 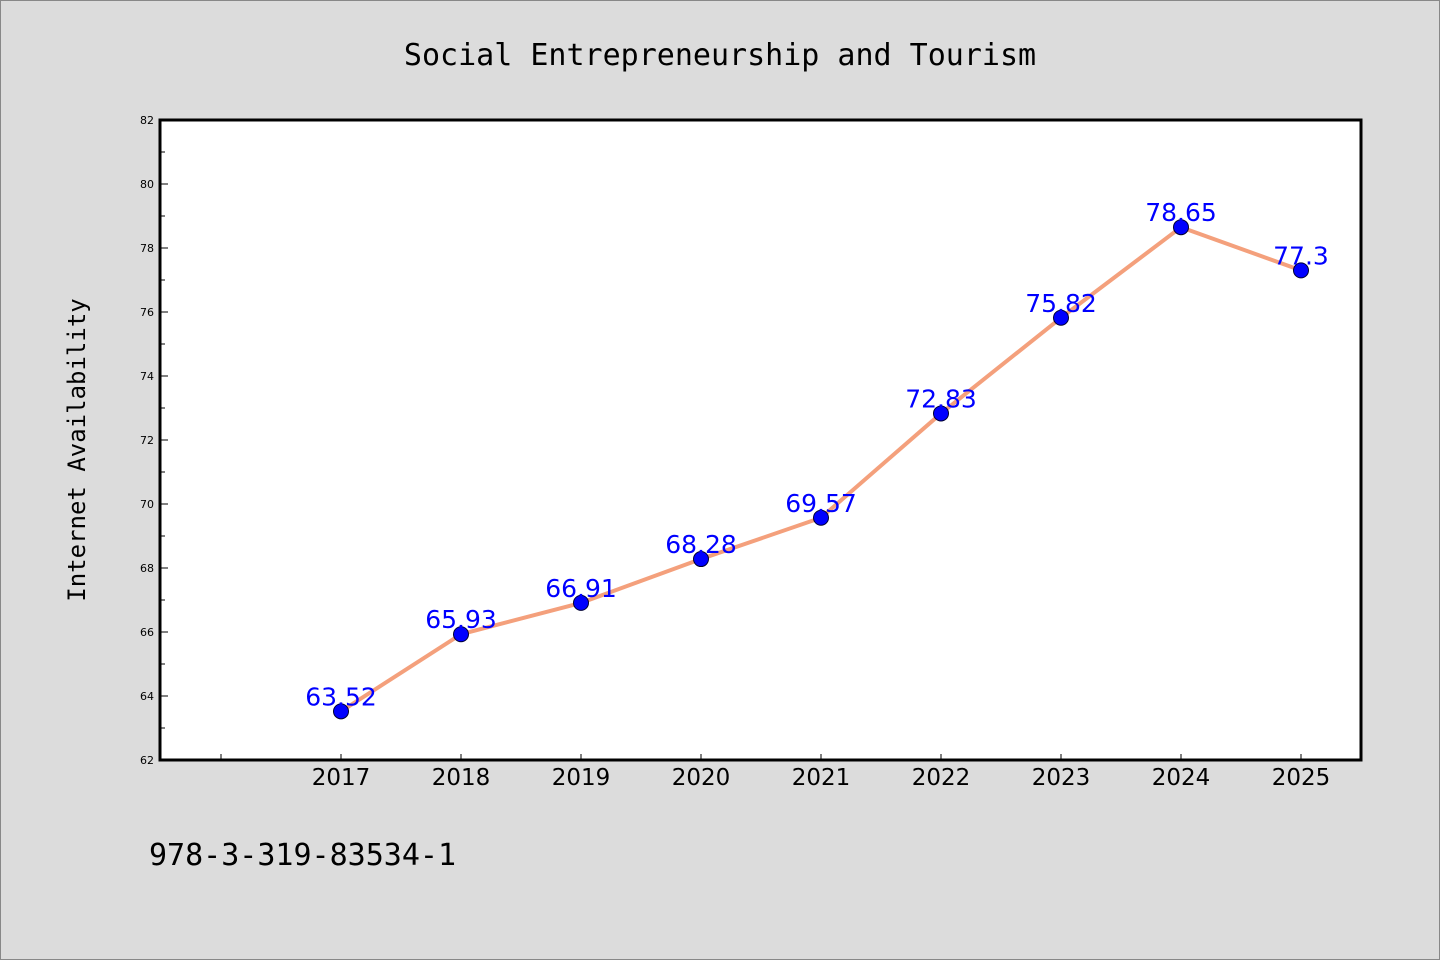 I want to click on data-label: 66.91, so click(x=581, y=588).